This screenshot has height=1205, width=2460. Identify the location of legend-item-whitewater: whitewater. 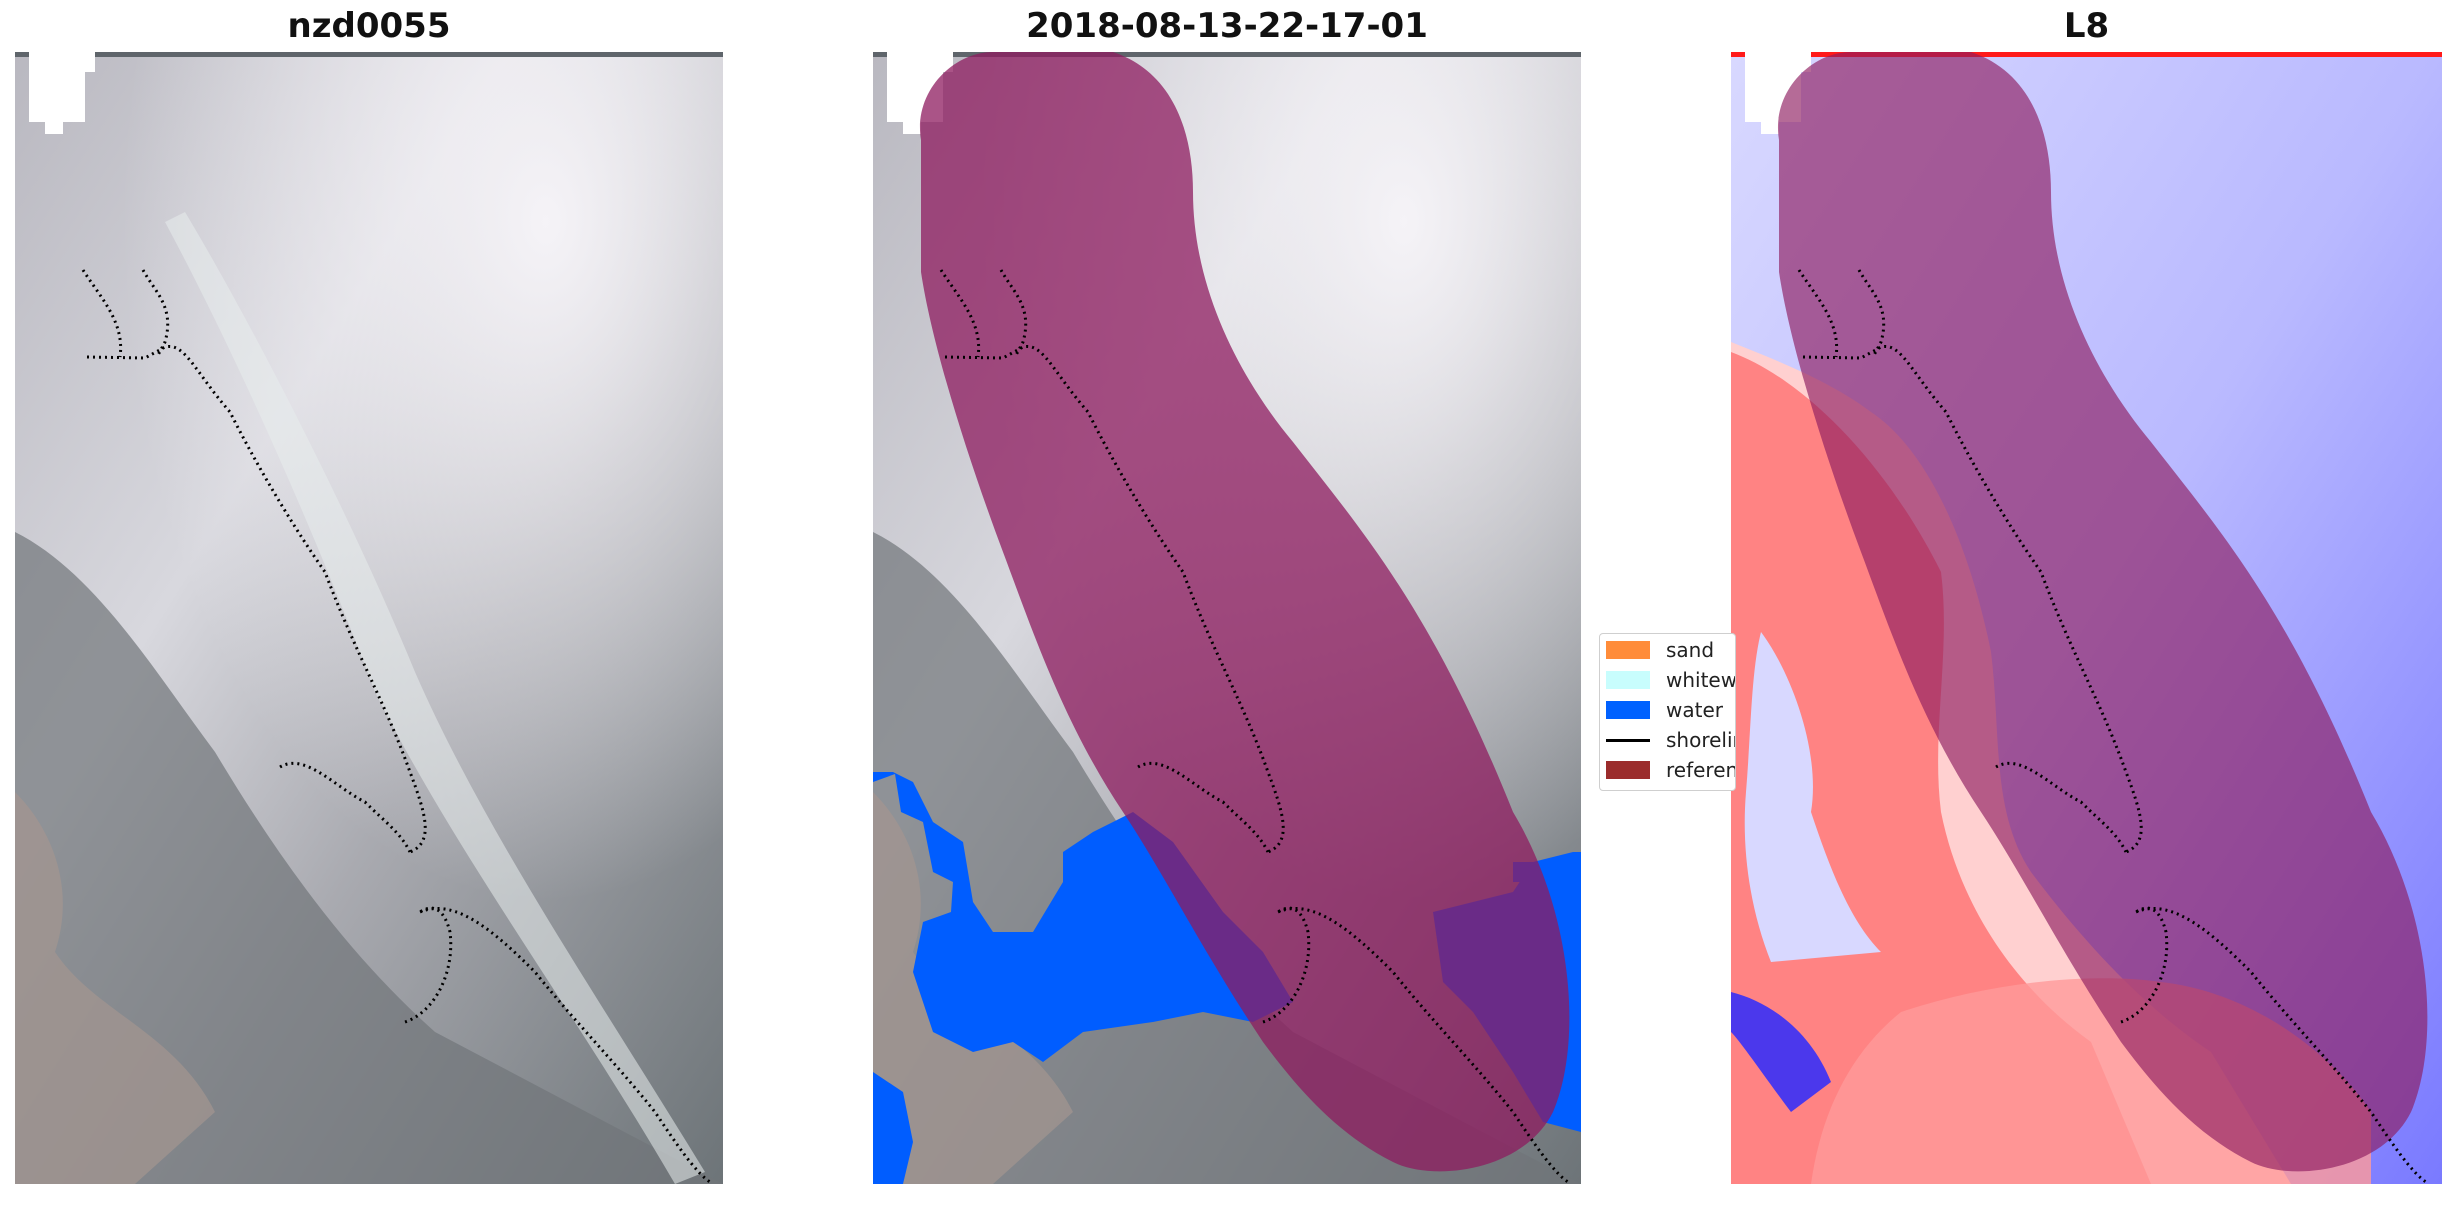
(1671, 680).